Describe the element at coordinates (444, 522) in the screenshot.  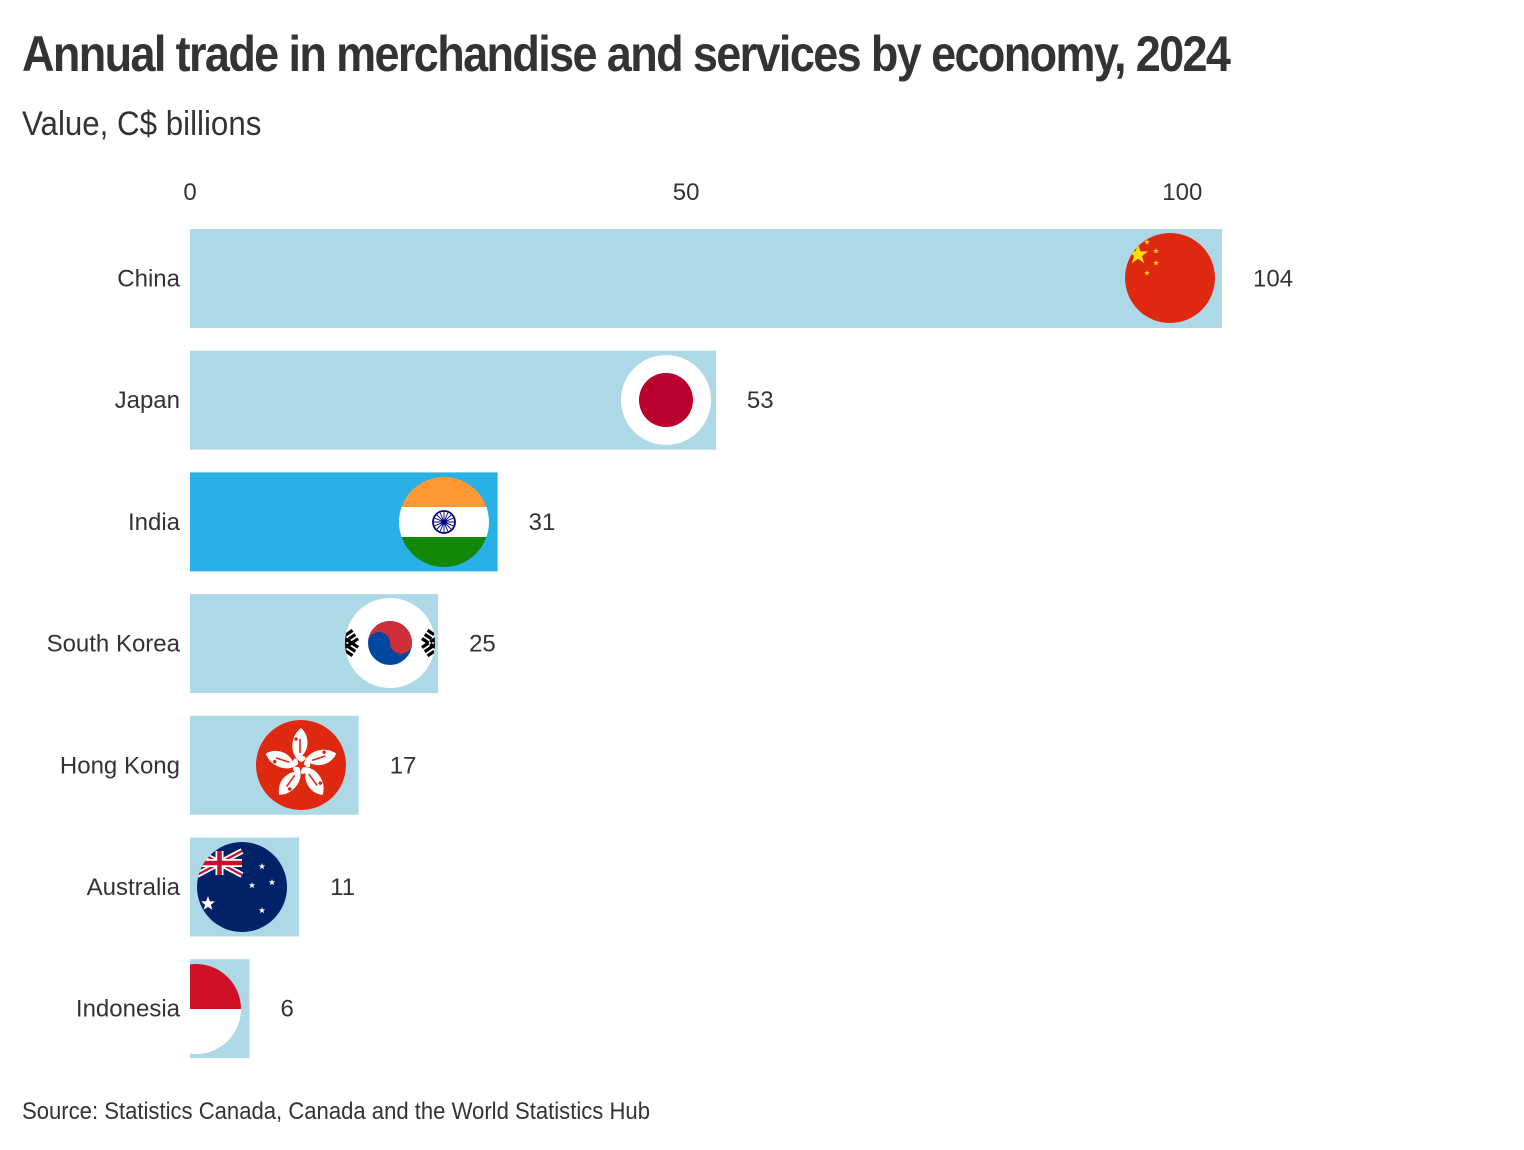
I see `india-flag-icon` at that location.